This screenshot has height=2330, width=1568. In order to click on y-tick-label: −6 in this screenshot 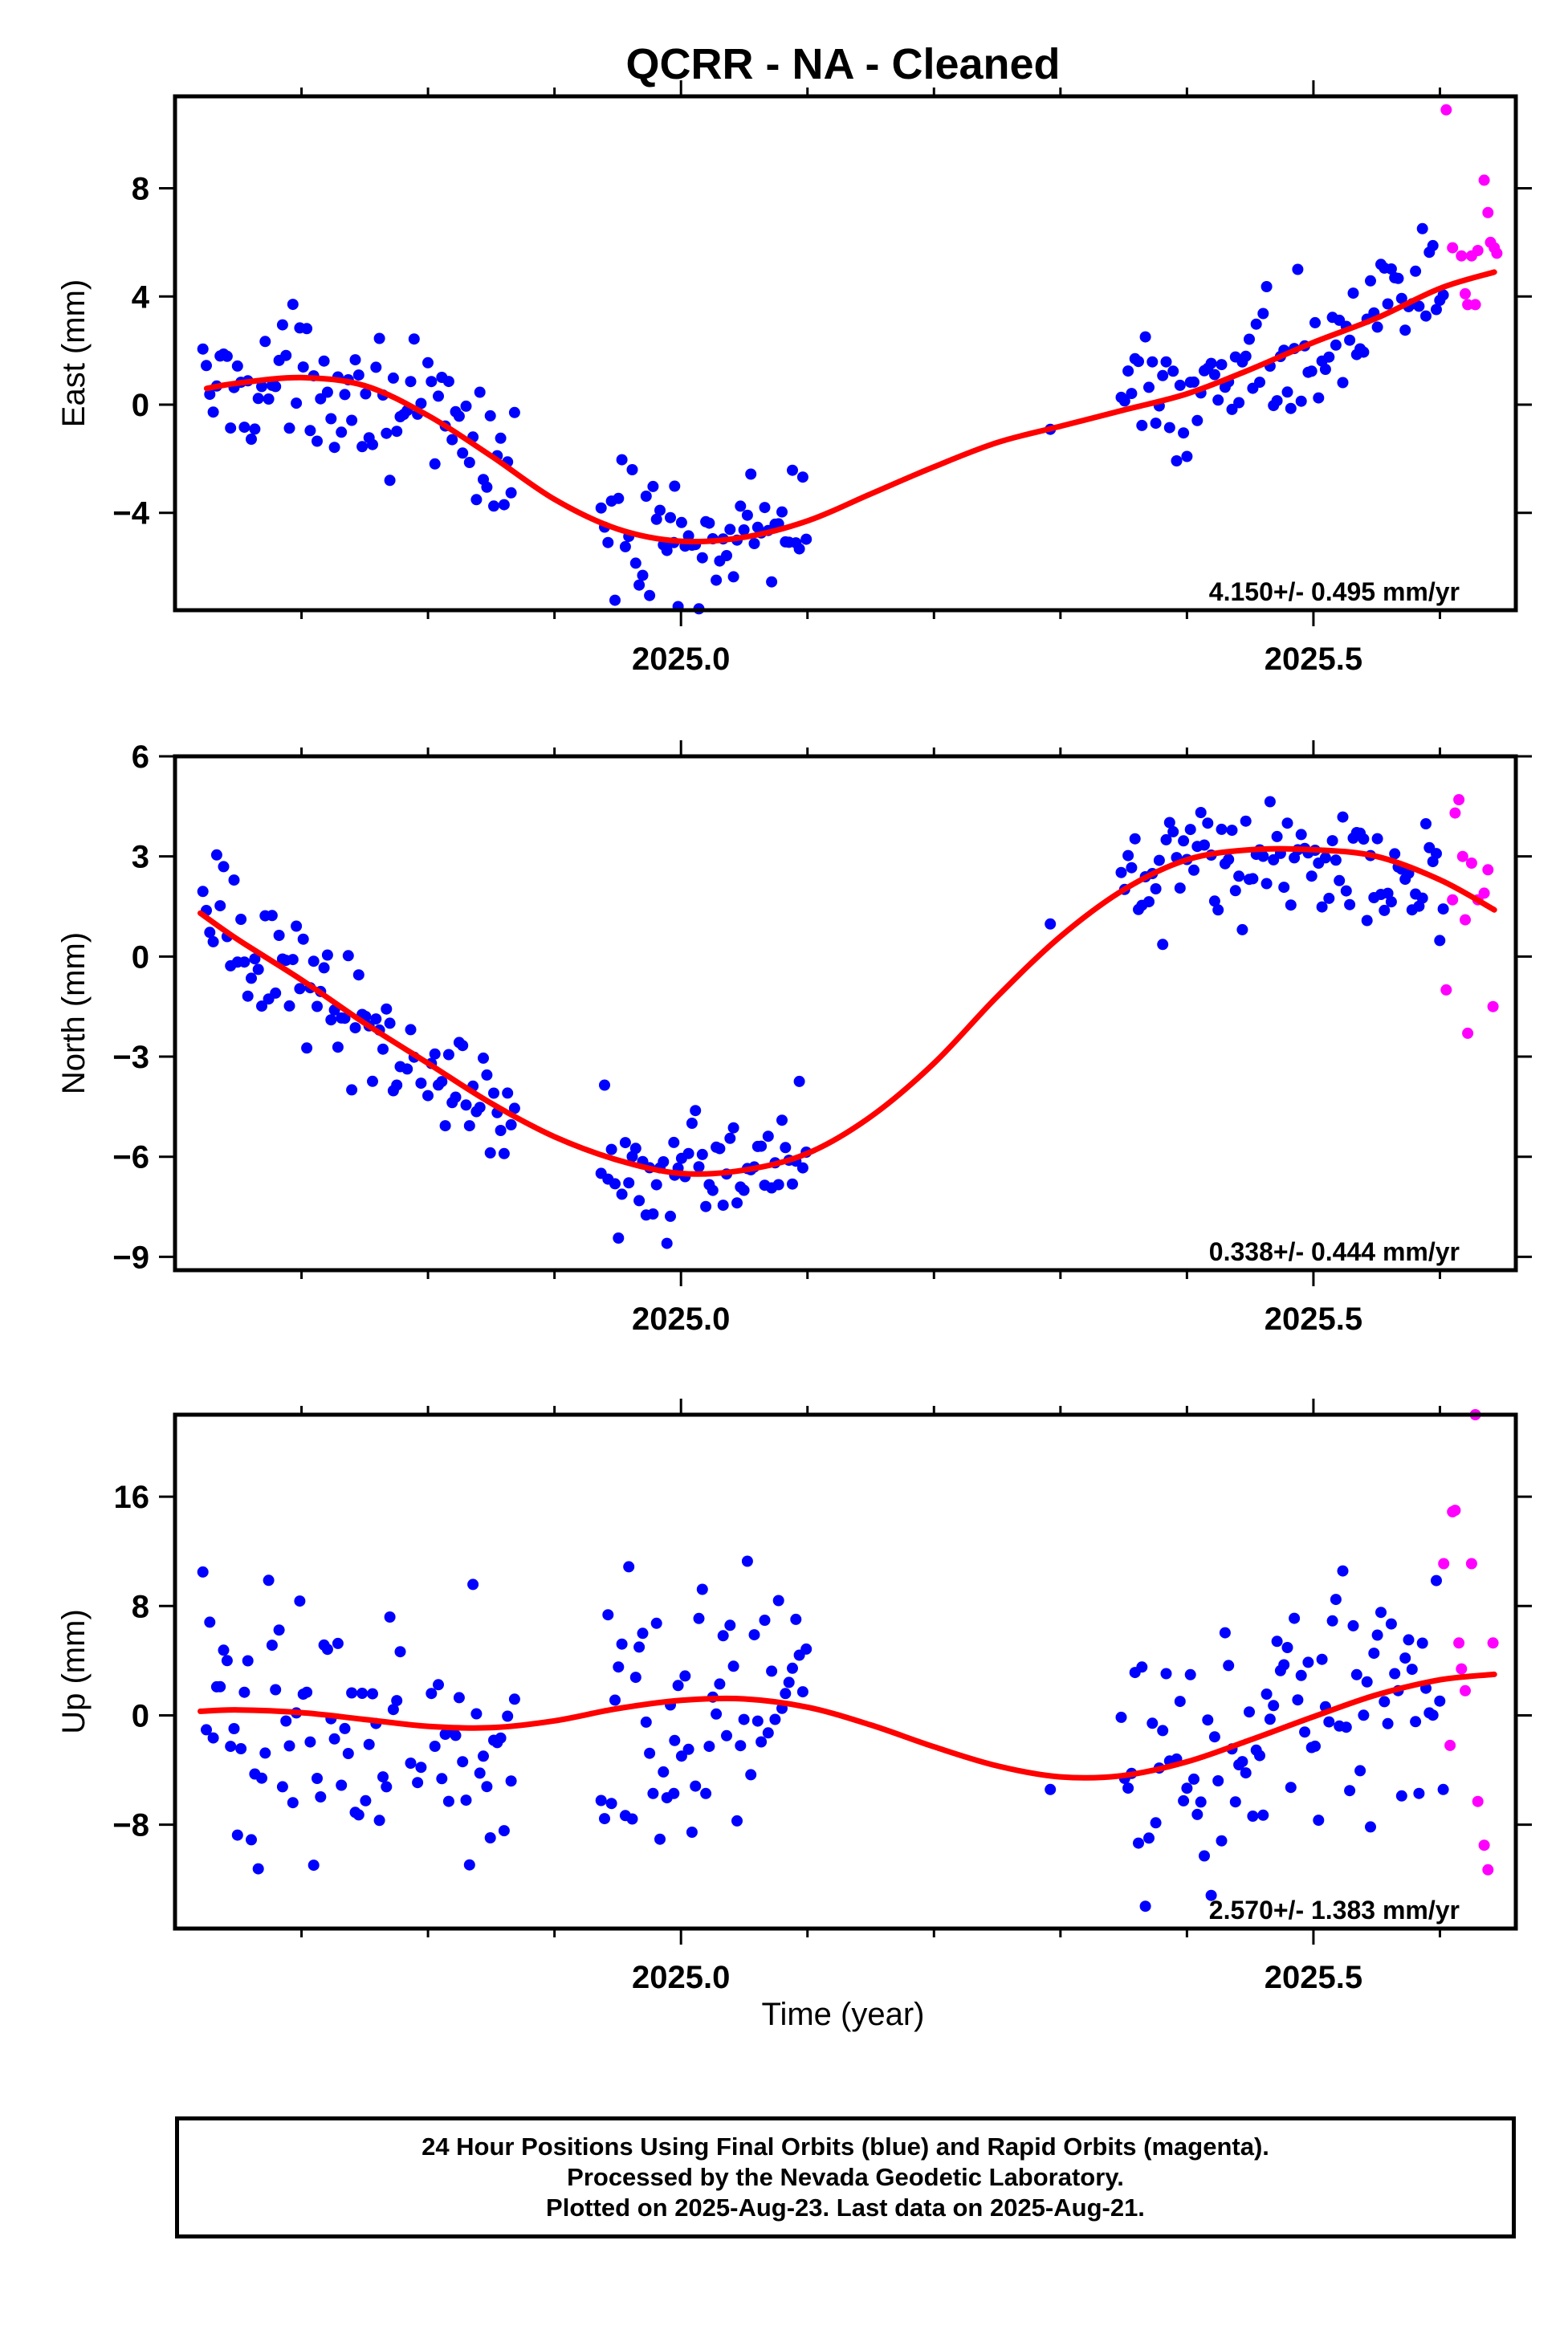, I will do `click(130, 1157)`.